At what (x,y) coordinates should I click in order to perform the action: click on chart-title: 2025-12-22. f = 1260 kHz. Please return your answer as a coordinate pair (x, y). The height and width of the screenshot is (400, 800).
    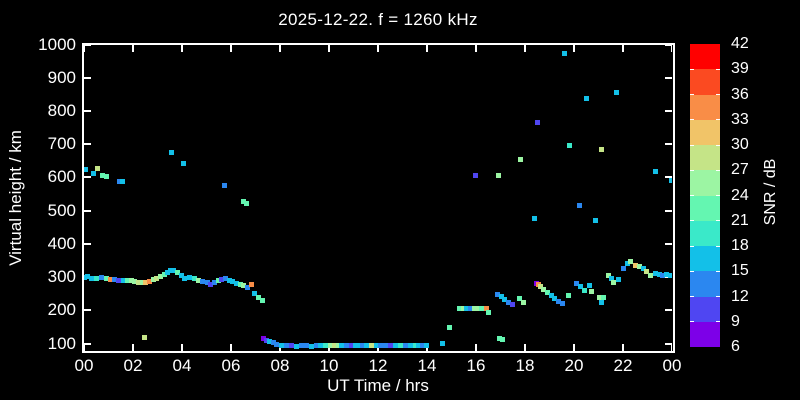
    Looking at the image, I should click on (378, 19).